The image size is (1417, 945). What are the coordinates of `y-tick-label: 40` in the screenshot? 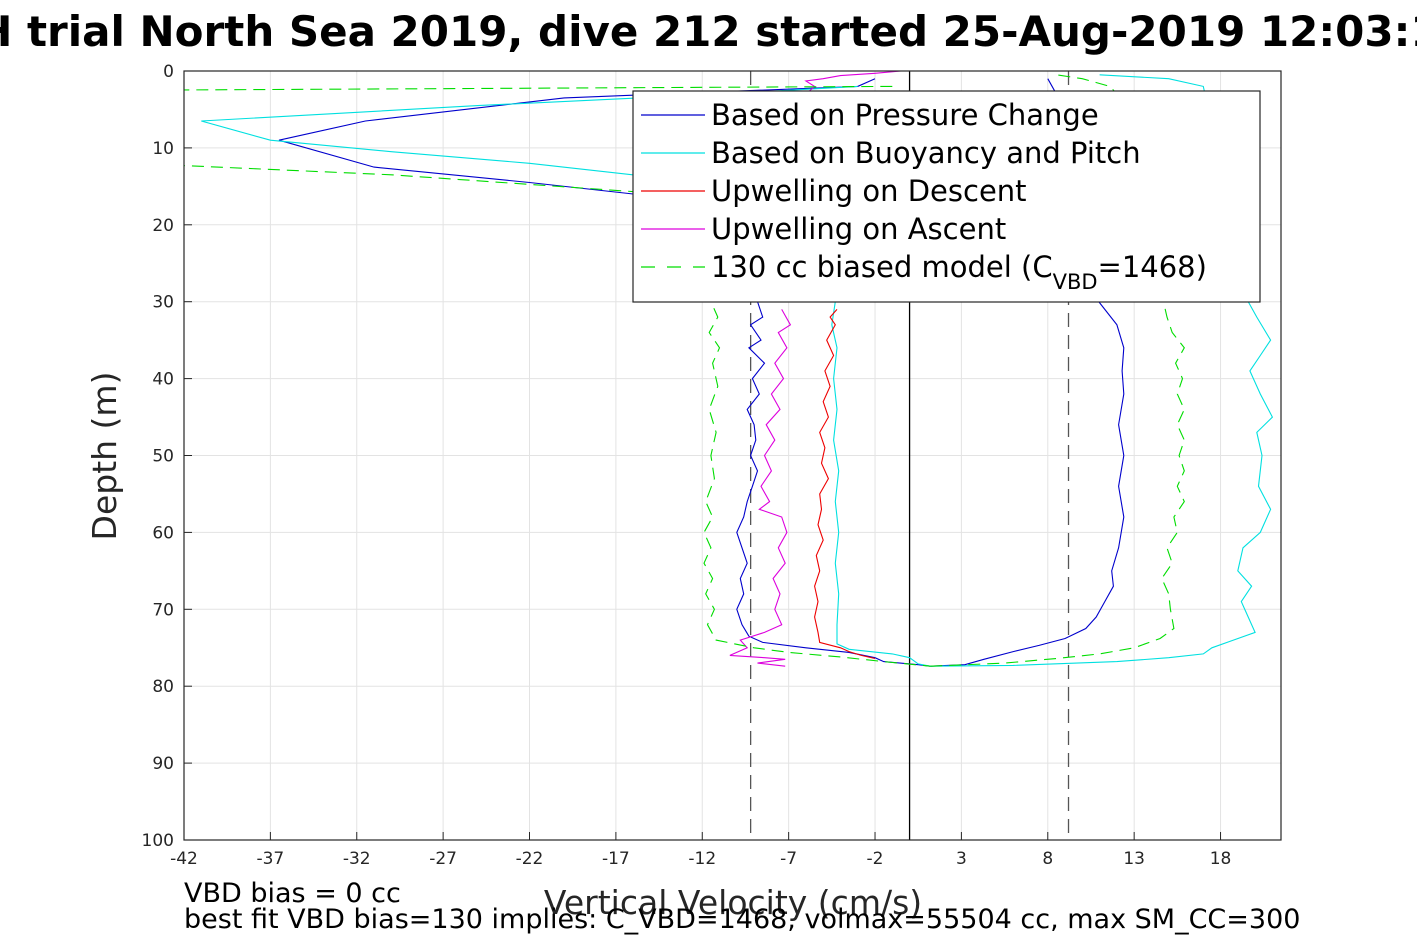 It's located at (163, 380).